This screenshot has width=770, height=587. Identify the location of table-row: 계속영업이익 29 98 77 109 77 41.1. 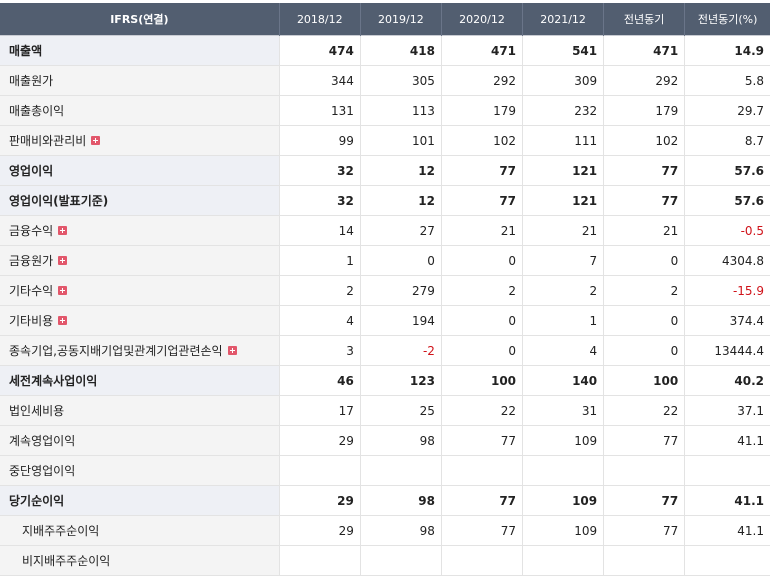
(385, 440).